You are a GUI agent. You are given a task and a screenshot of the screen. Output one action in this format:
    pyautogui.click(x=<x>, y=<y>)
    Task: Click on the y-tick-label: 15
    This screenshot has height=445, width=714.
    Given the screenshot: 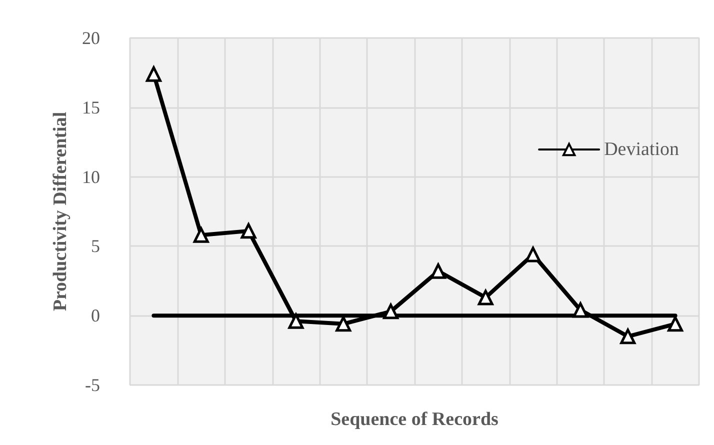 What is the action you would take?
    pyautogui.click(x=91, y=107)
    